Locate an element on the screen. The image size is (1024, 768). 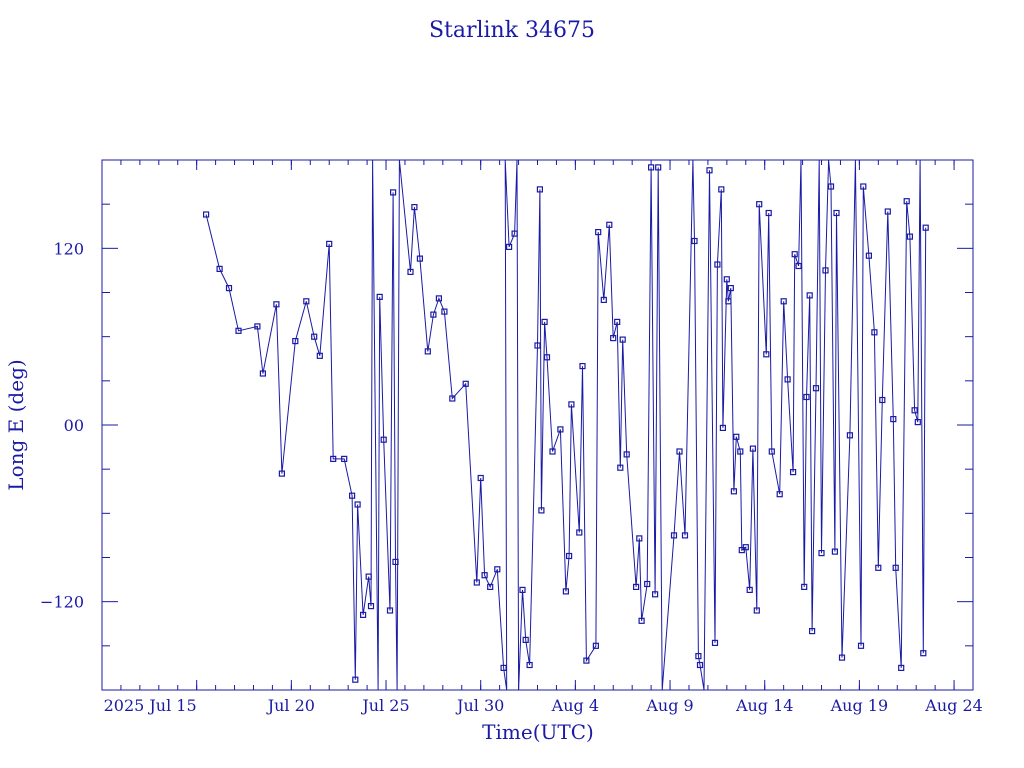
x-tick-label: Jul 20 is located at coordinates (290, 705).